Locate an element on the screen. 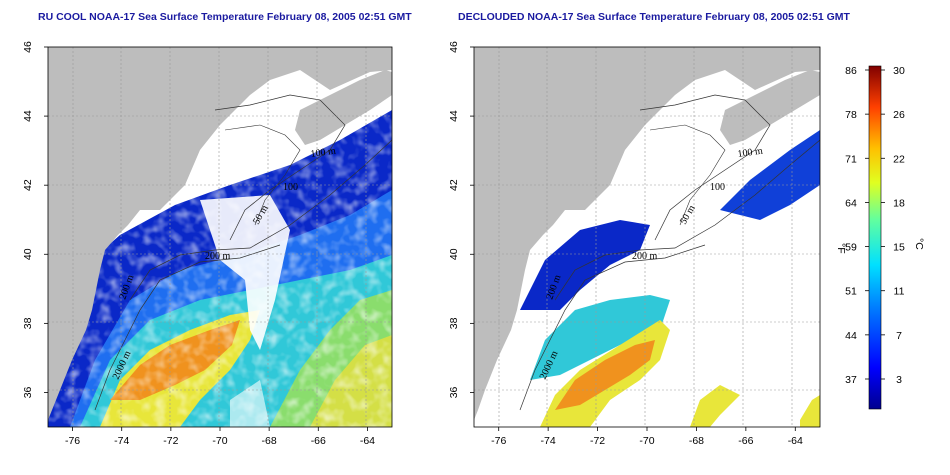 This screenshot has width=950, height=475. left-lon-tick-label: -74 is located at coordinates (121, 441).